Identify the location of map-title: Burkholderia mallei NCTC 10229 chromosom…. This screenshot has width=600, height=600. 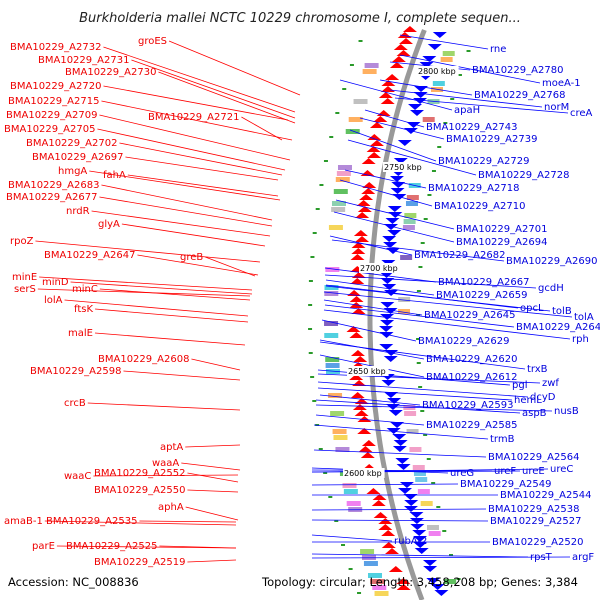
(300, 18).